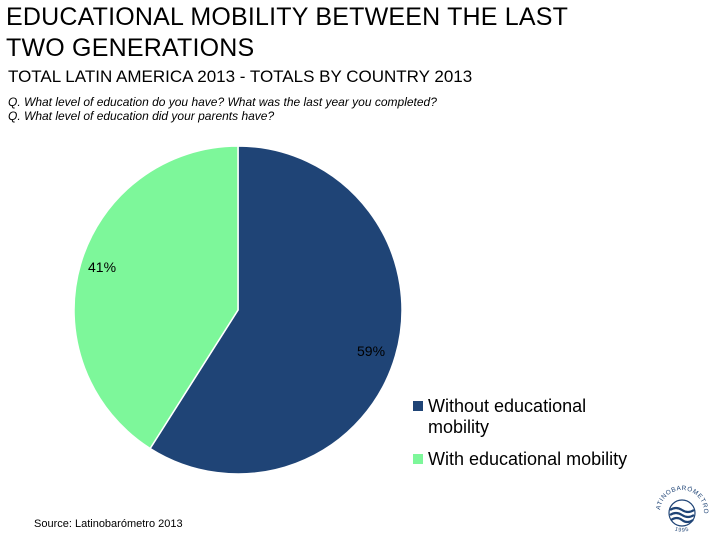 The height and width of the screenshot is (540, 720). What do you see at coordinates (507, 417) in the screenshot?
I see `legend-item-without: Without educational mobility` at bounding box center [507, 417].